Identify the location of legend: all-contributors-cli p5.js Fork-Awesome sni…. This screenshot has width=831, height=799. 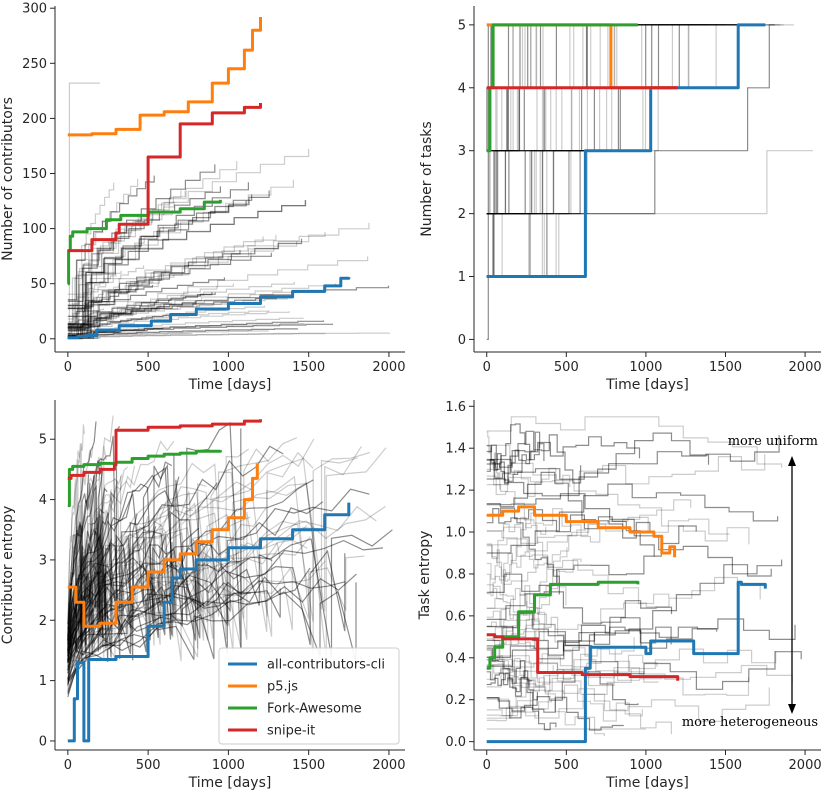
(309, 696).